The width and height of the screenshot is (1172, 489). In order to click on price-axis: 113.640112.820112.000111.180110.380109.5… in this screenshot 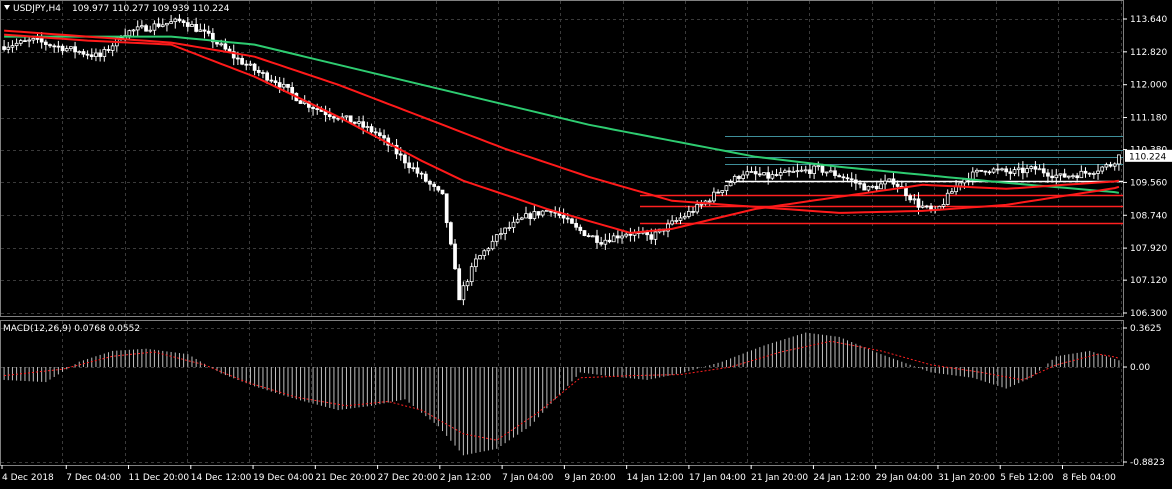, I will do `click(1147, 167)`.